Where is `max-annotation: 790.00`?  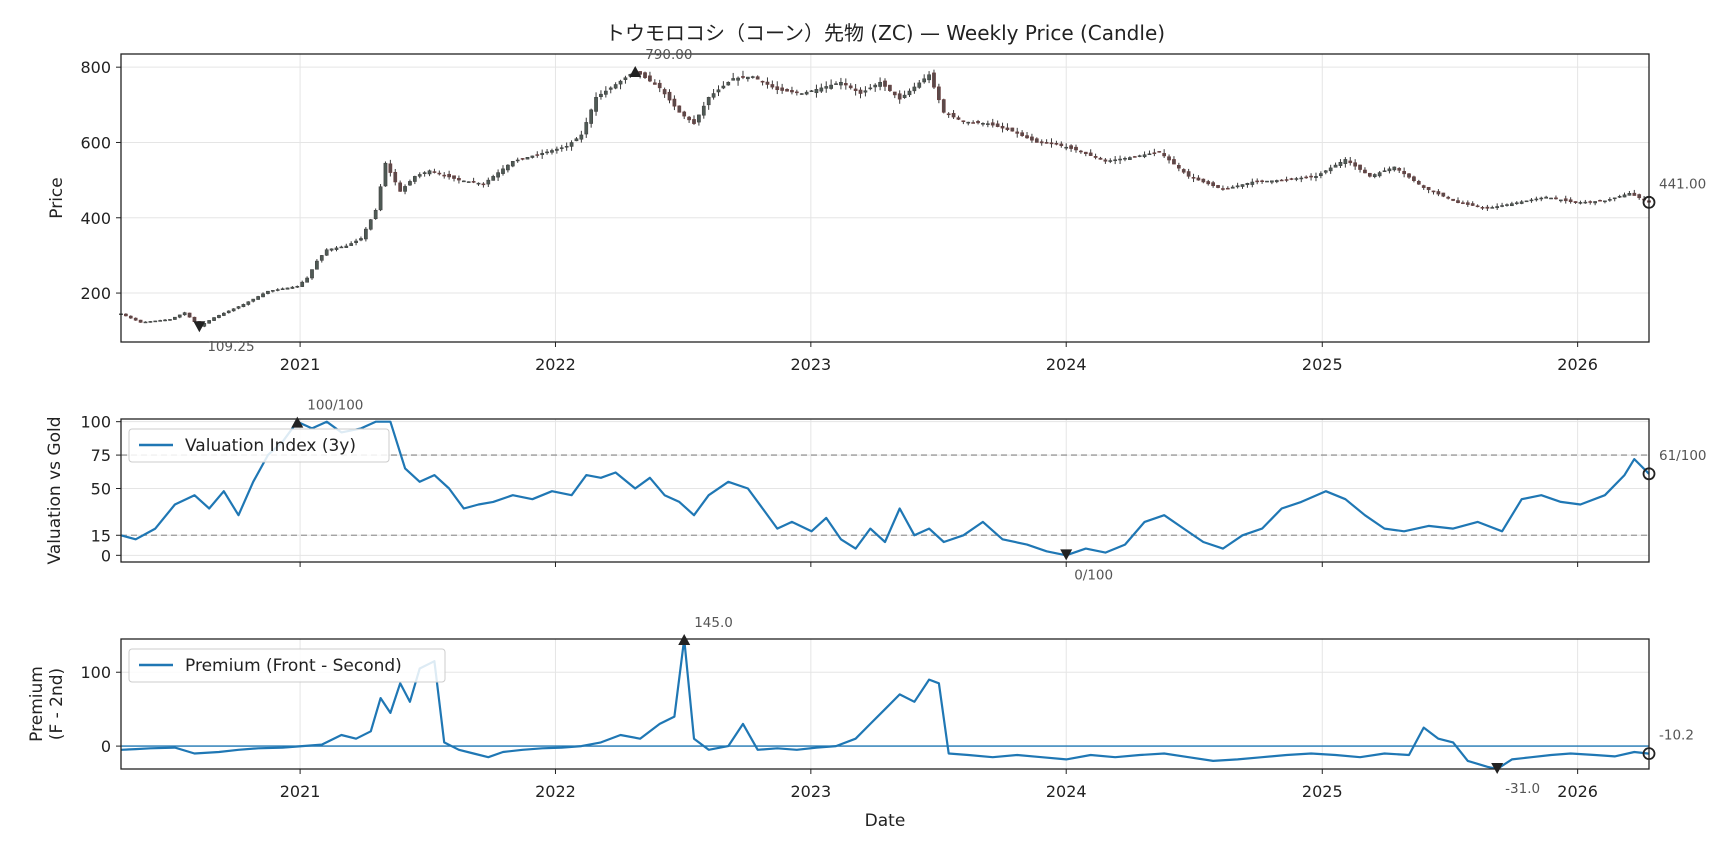
max-annotation: 790.00 is located at coordinates (668, 55).